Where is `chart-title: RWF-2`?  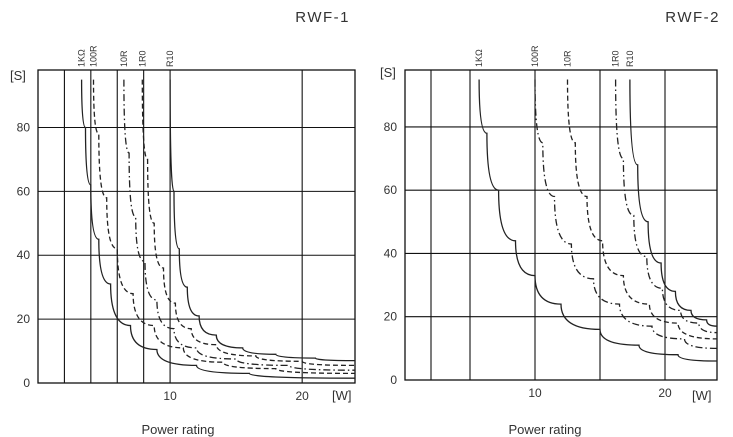 chart-title: RWF-2 is located at coordinates (692, 17).